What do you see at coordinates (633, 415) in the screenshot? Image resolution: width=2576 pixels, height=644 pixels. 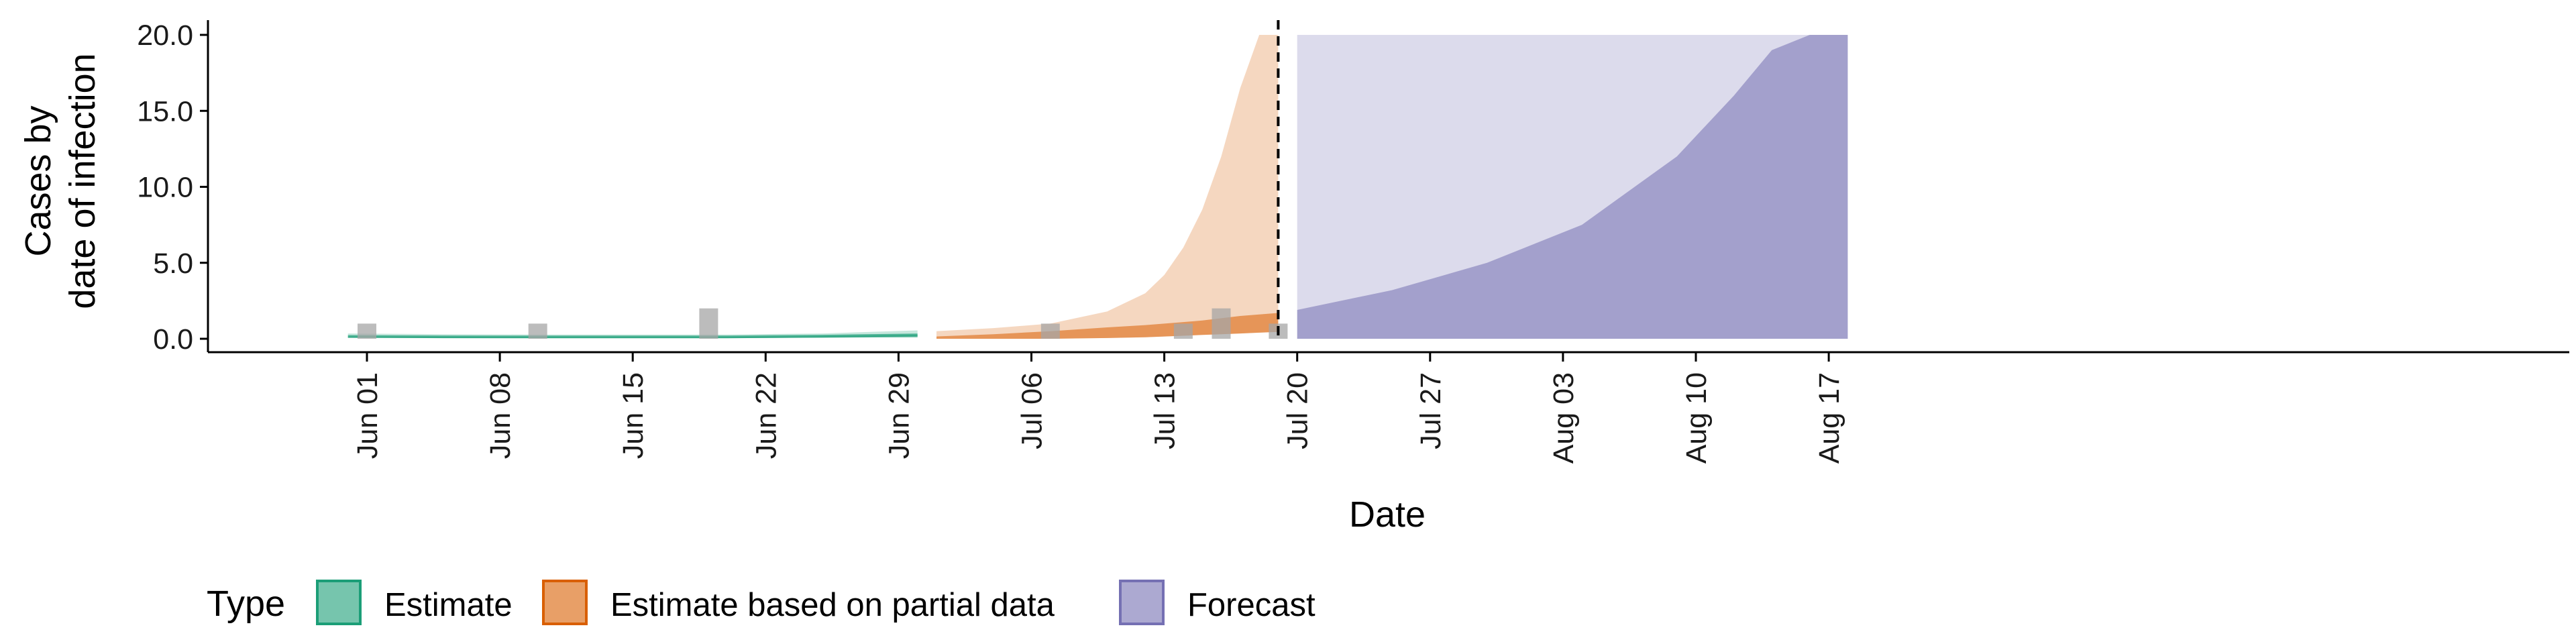 I see `x-tick-label: Jun 15` at bounding box center [633, 415].